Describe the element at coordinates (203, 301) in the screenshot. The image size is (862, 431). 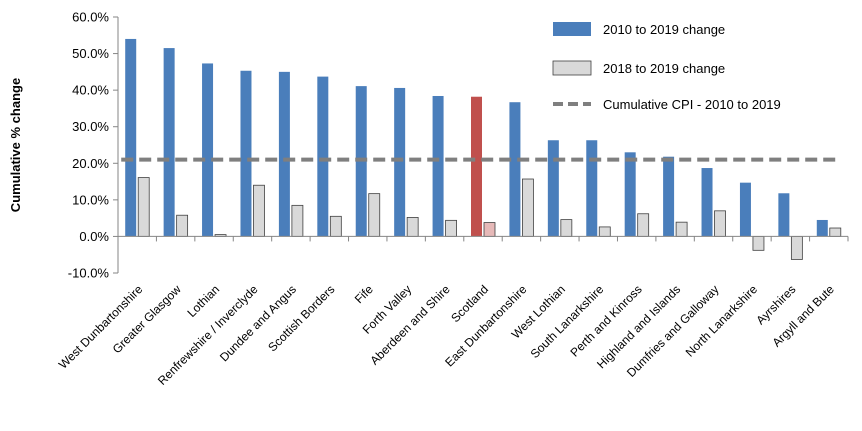
I see `x-tick-label: Lothian` at that location.